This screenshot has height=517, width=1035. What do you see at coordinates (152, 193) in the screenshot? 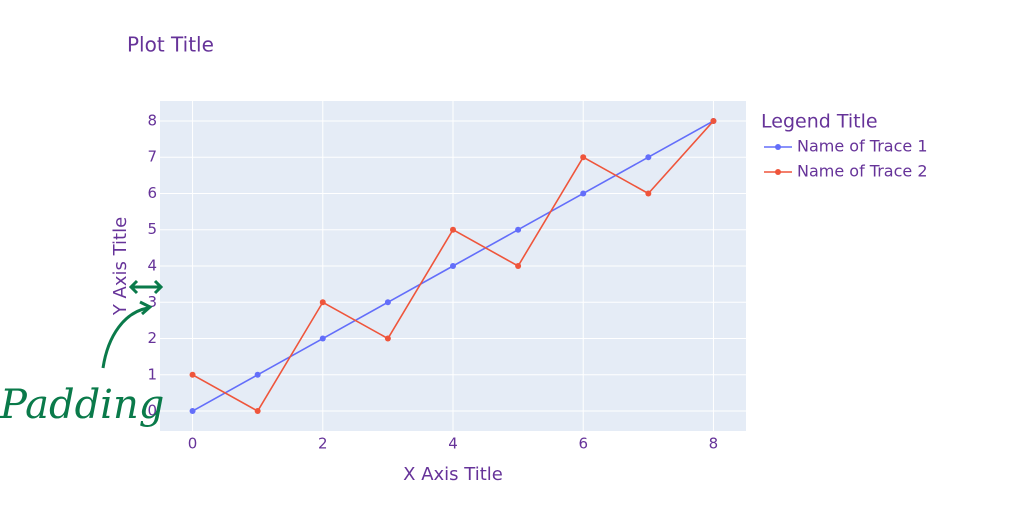
I see `y-tick-label: 6` at bounding box center [152, 193].